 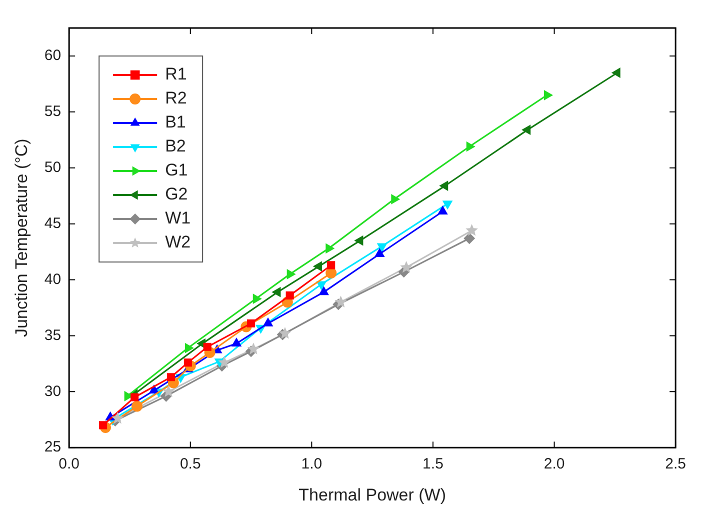 I want to click on x-tick-label: 2.0, so click(x=554, y=464).